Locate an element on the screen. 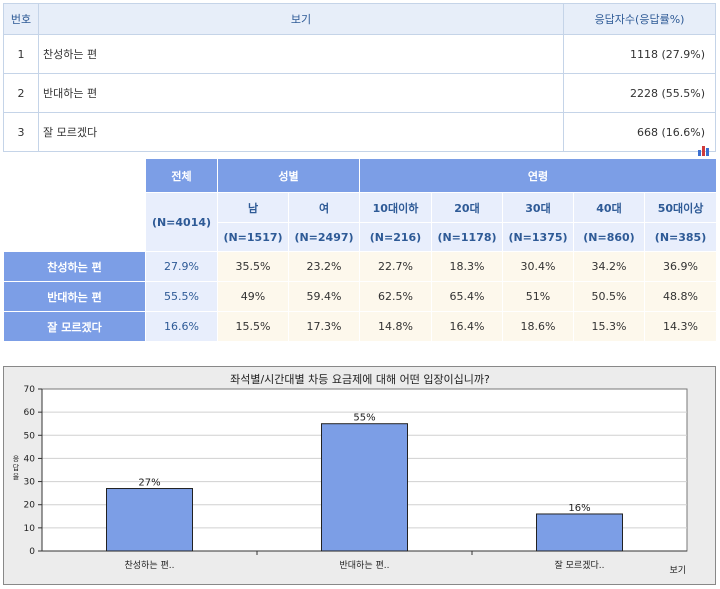 The height and width of the screenshot is (589, 720). total-n: (N=4014) is located at coordinates (181, 222).